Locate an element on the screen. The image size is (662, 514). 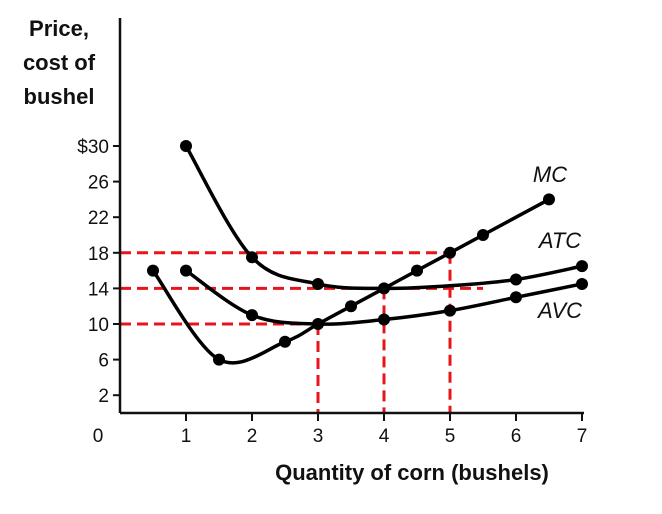
x-tick-label-7: 7 is located at coordinates (582, 436).